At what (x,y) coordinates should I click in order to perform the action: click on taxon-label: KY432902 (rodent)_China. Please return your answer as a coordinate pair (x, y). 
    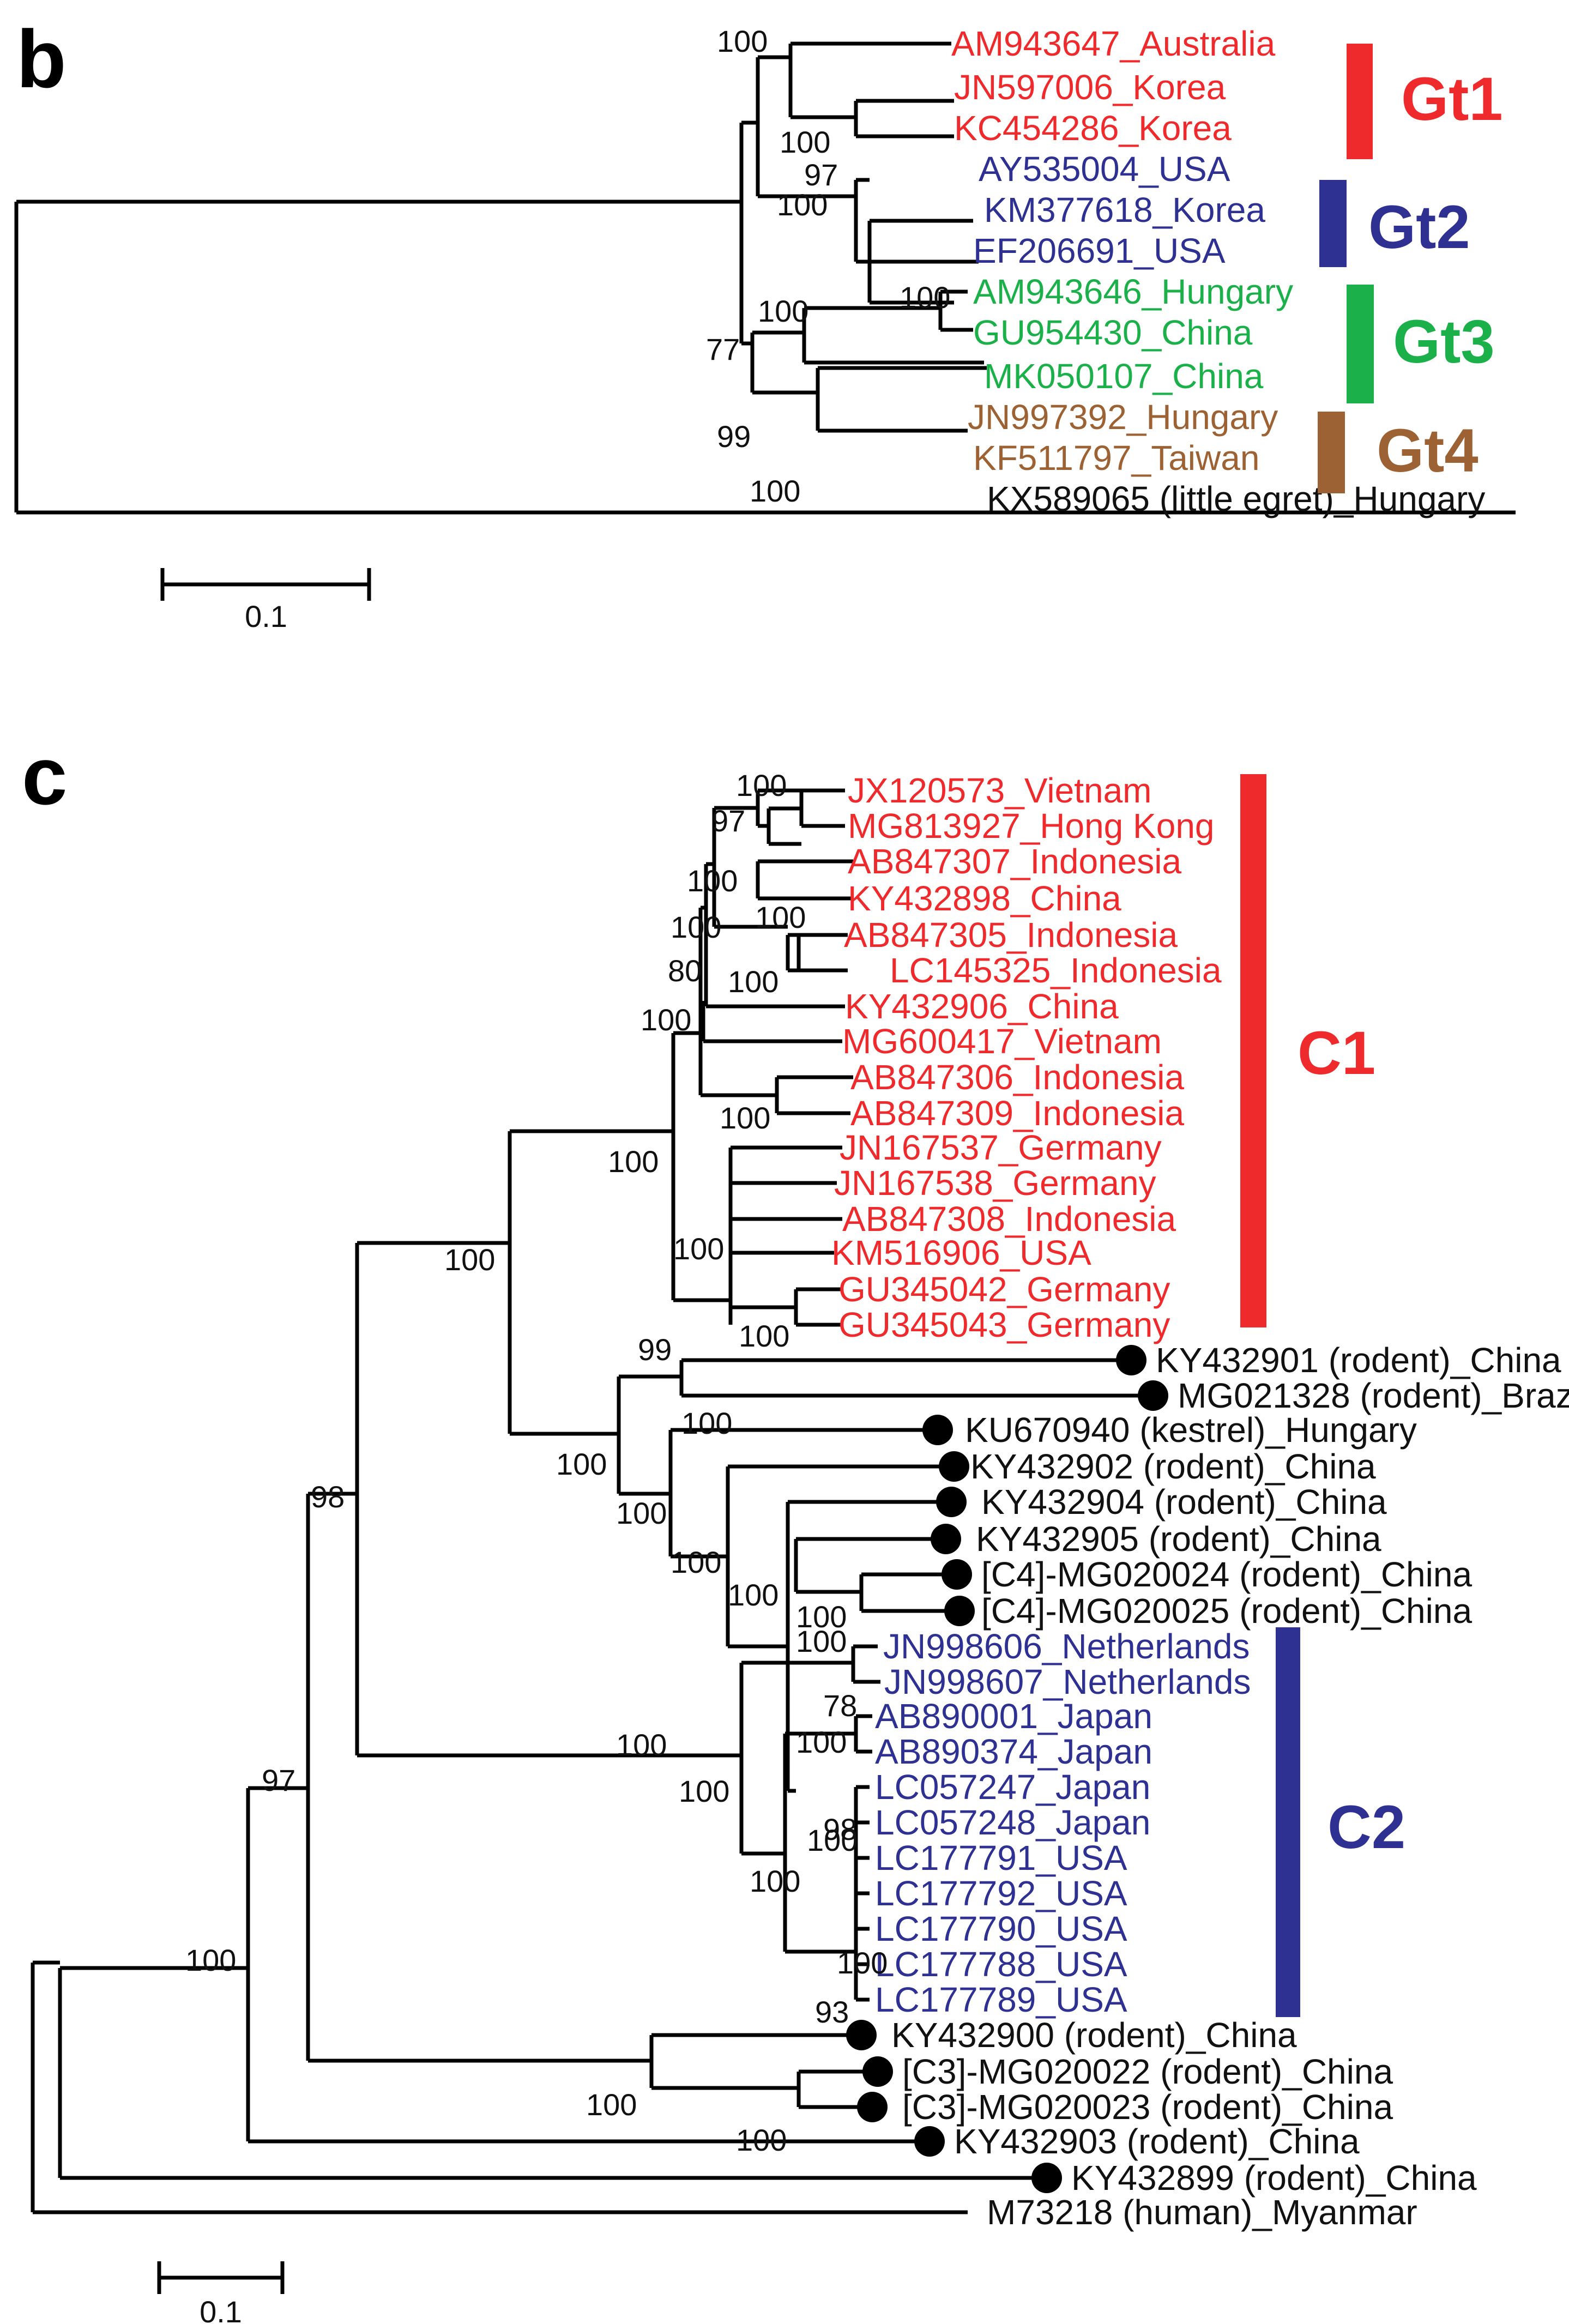
    Looking at the image, I should click on (1173, 1466).